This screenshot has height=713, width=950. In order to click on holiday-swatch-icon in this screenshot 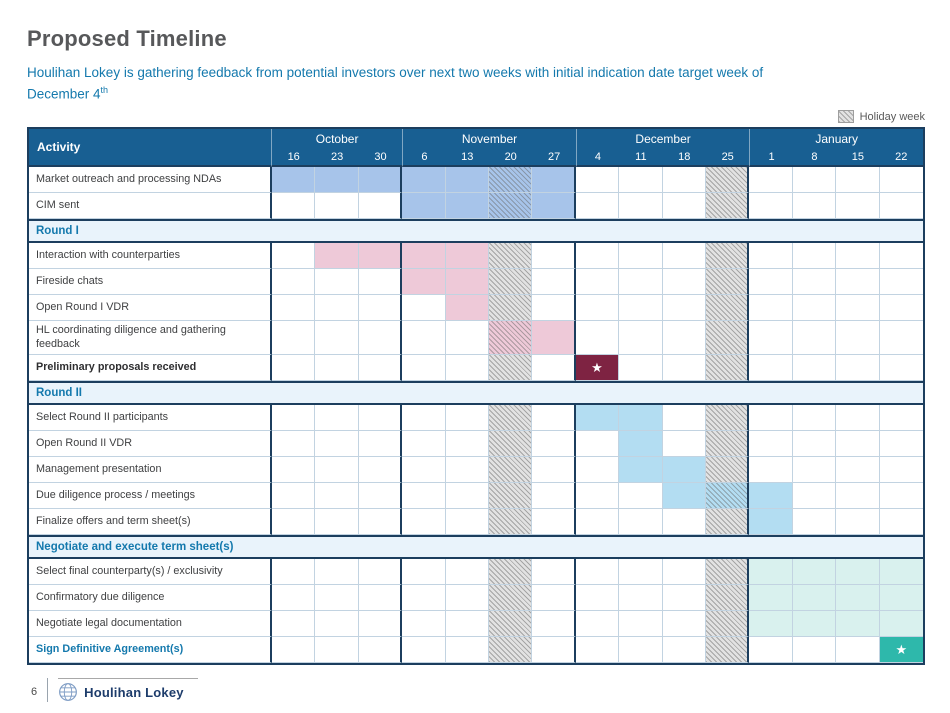, I will do `click(845, 117)`.